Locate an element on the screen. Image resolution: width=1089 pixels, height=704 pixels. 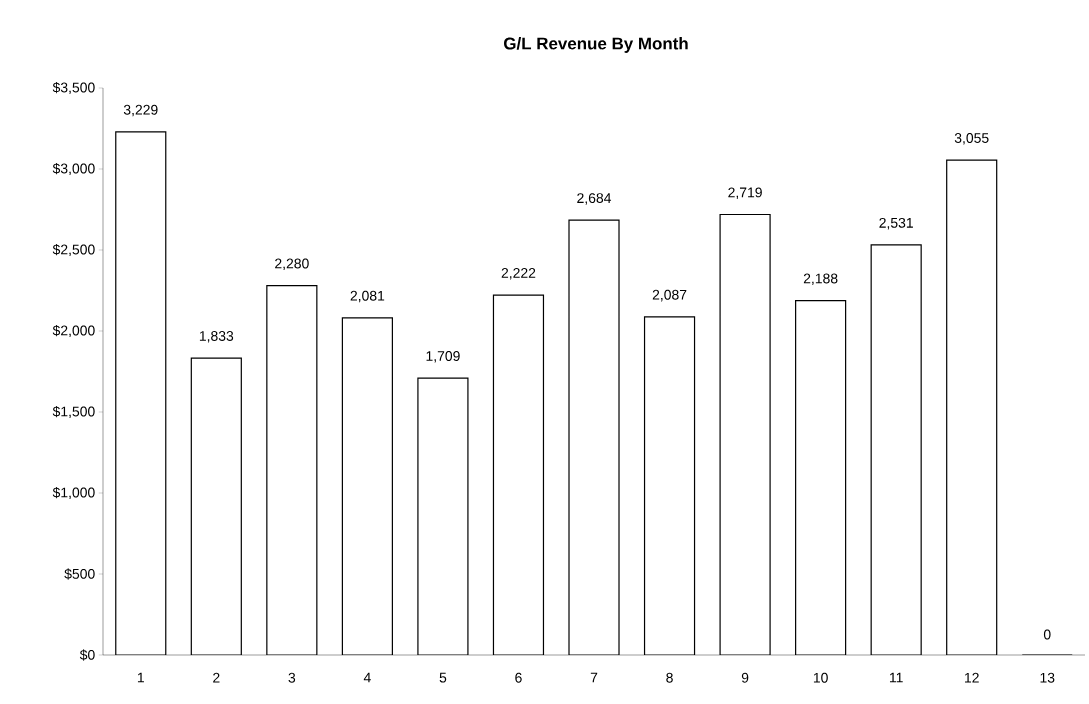
y-tick-label: $1,500 is located at coordinates (73, 412).